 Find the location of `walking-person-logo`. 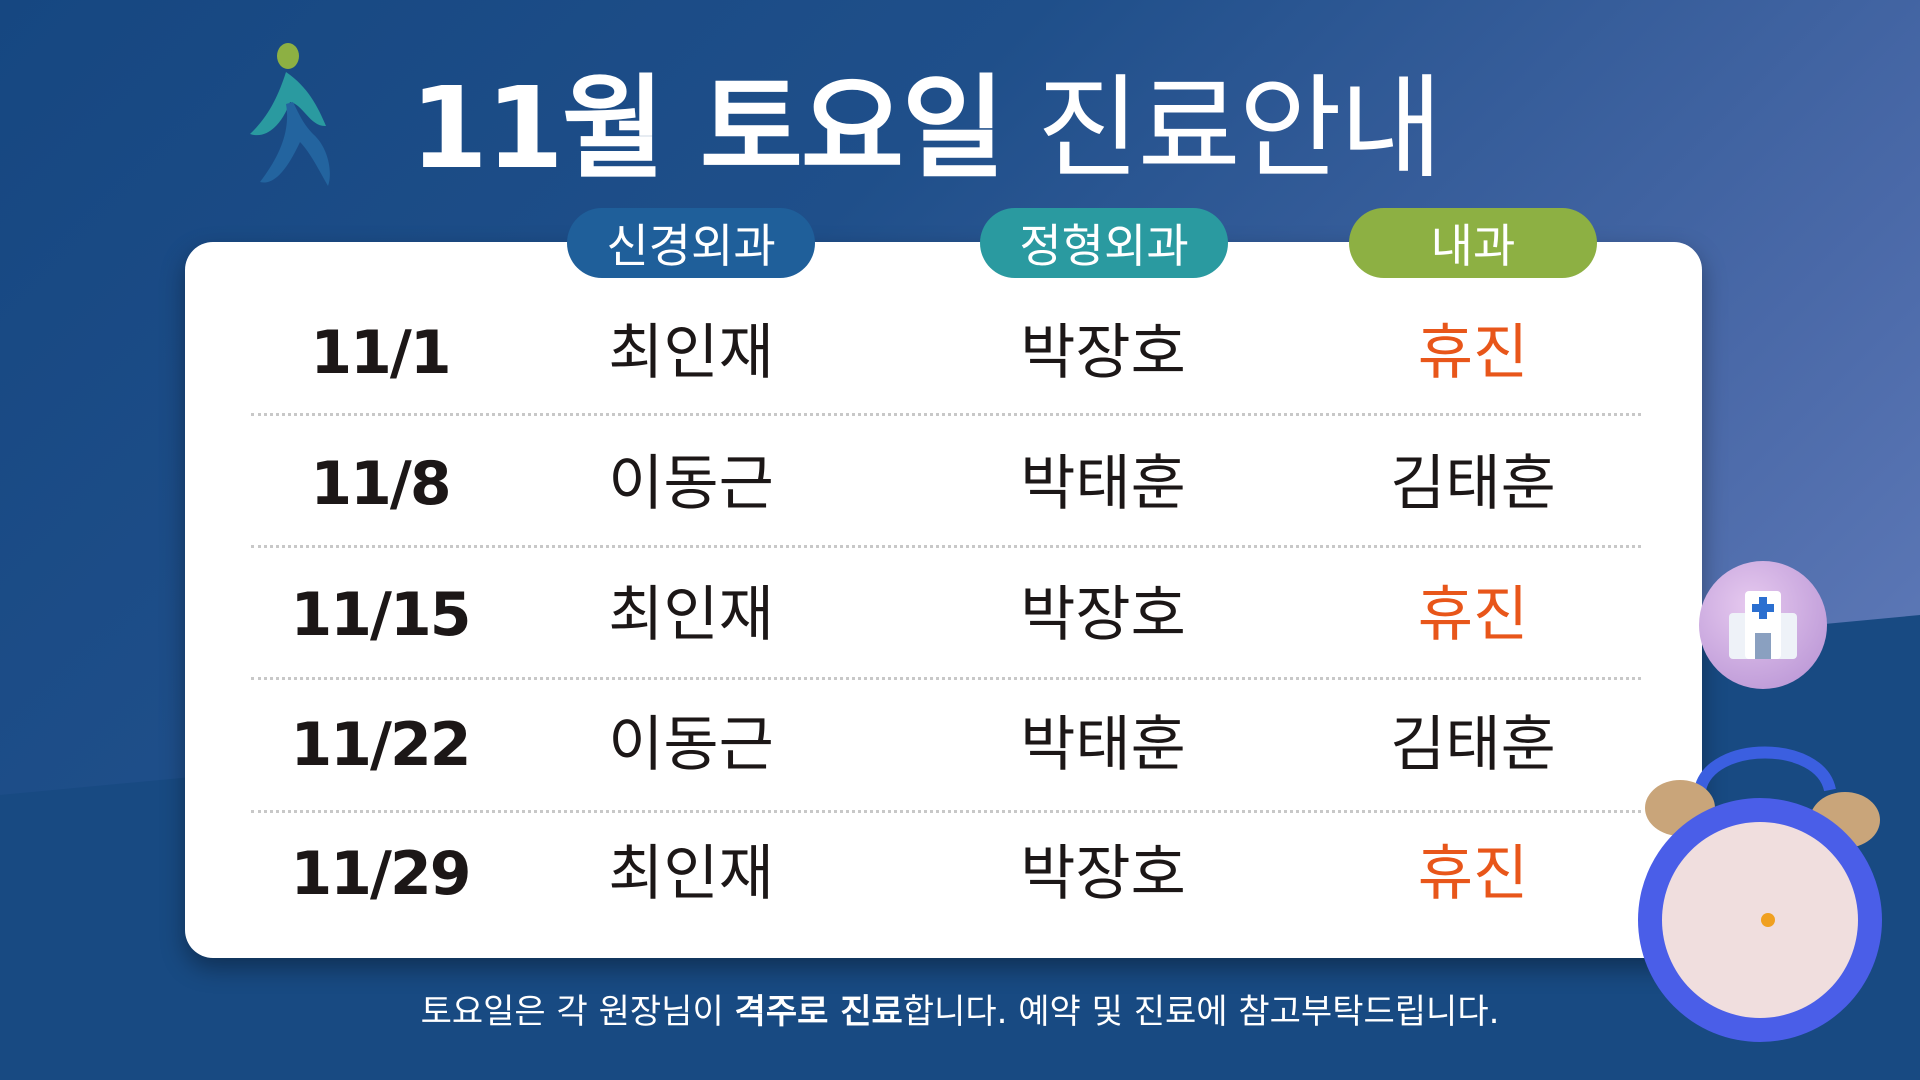

walking-person-logo is located at coordinates (290, 114).